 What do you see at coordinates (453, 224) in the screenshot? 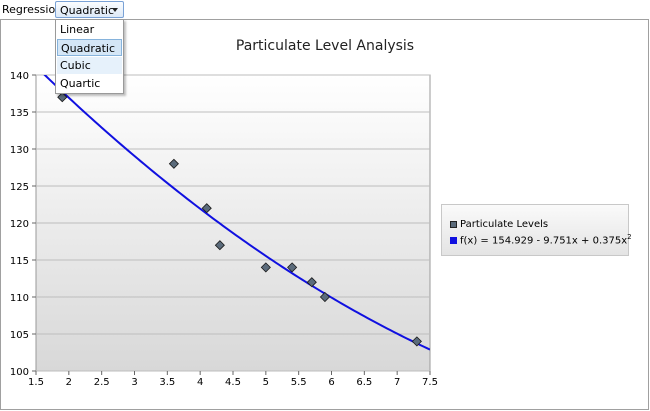
I see `diamond-marker-icon` at bounding box center [453, 224].